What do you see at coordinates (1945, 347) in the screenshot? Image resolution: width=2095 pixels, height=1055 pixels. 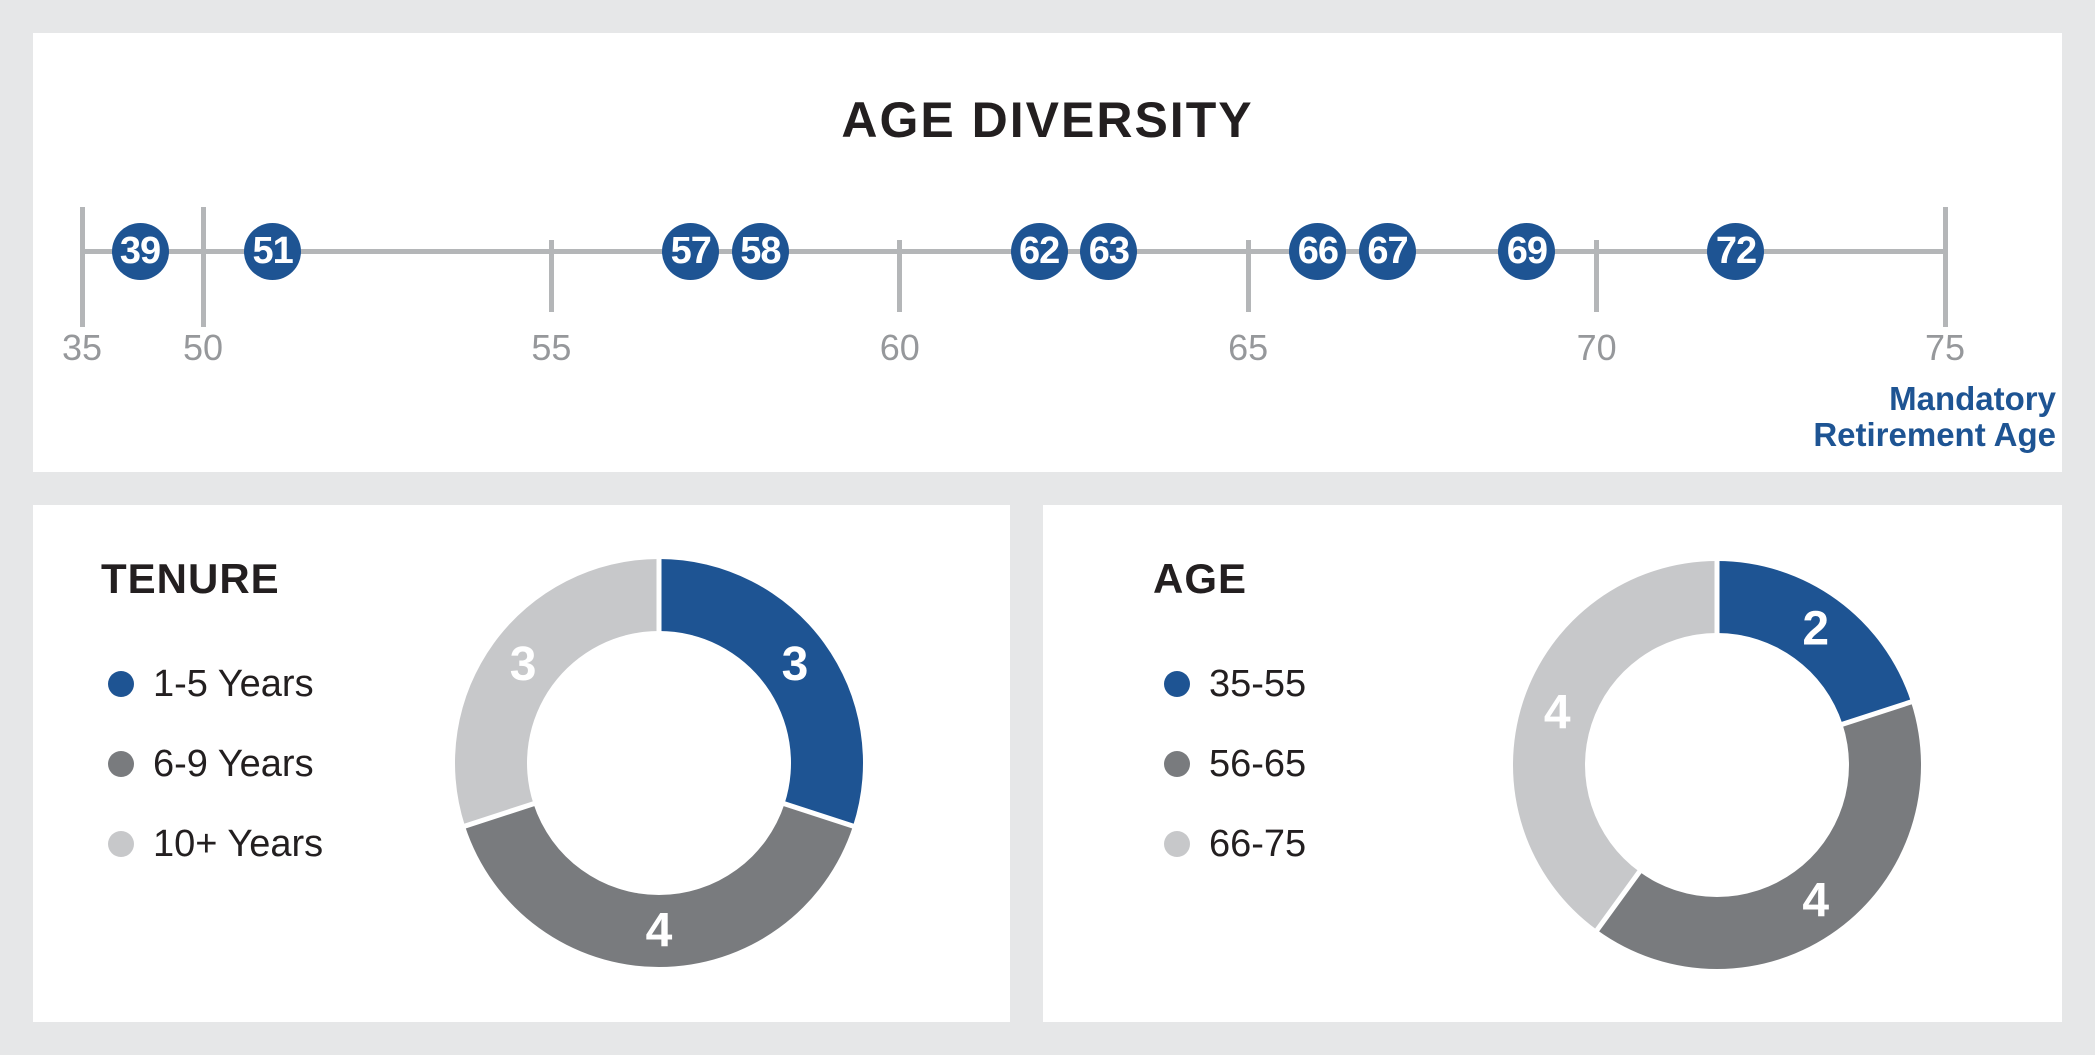 I see `axis-tick-label-75: 75` at bounding box center [1945, 347].